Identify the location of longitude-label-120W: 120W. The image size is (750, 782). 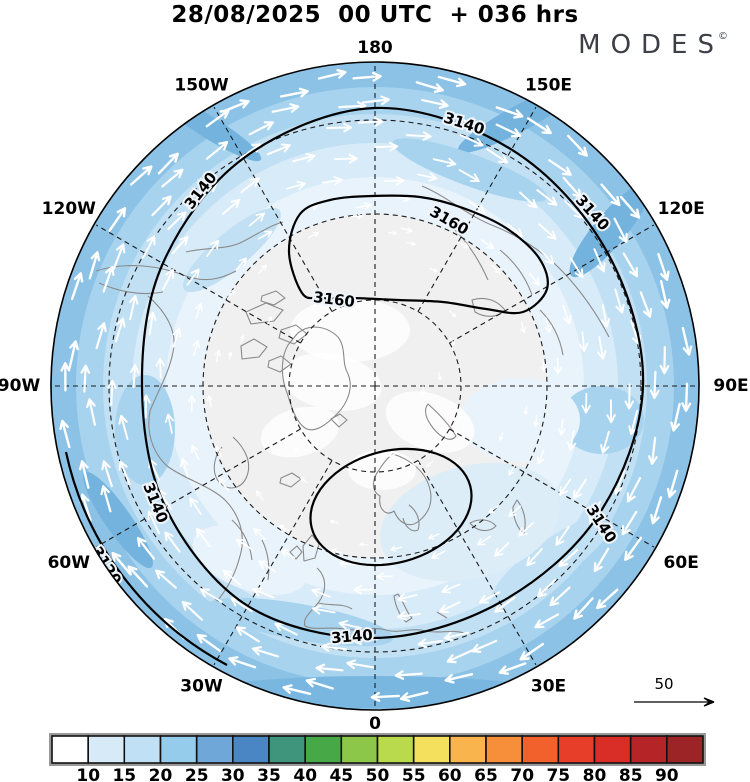
(69, 209).